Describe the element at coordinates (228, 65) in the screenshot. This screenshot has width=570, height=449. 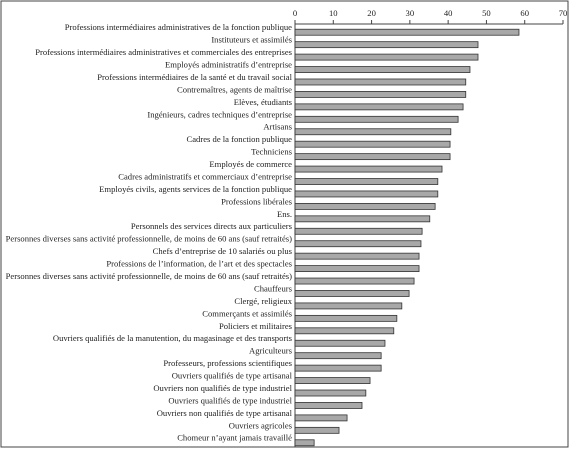
I see `y-tick-label: Employés administratifs d’entreprise` at that location.